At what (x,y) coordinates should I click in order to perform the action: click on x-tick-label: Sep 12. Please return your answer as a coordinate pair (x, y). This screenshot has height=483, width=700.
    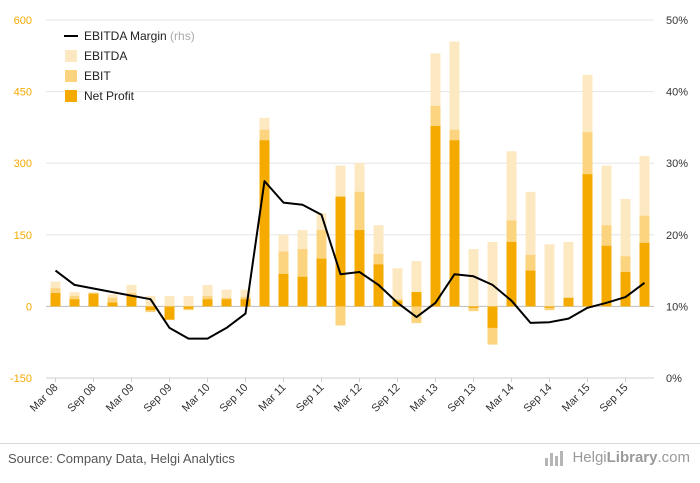
    Looking at the image, I should click on (385, 398).